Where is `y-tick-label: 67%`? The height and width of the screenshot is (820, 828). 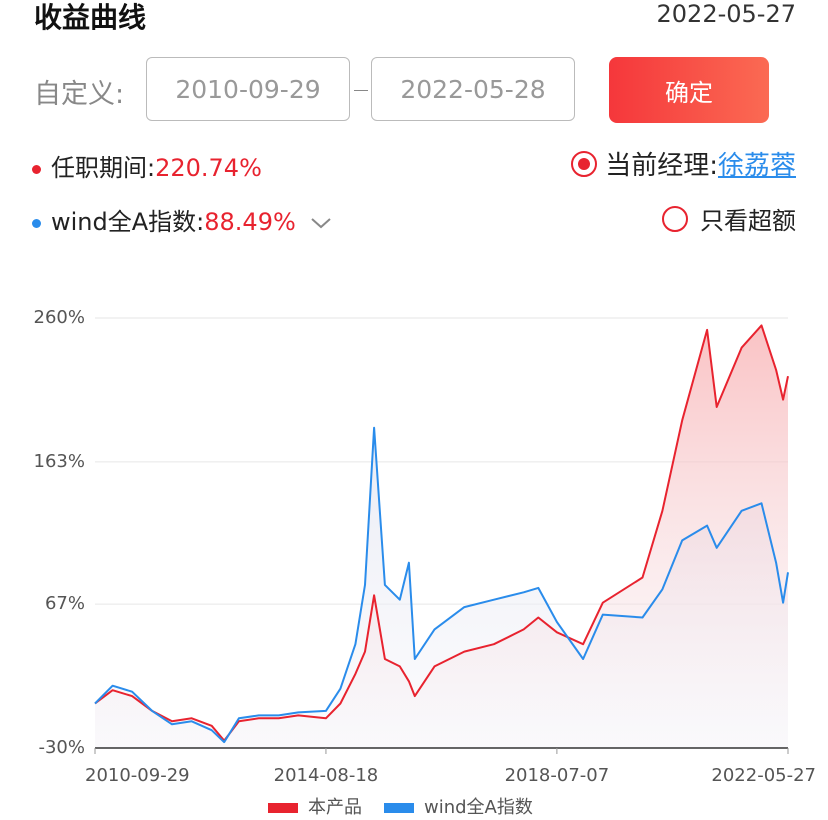 y-tick-label: 67% is located at coordinates (65, 603).